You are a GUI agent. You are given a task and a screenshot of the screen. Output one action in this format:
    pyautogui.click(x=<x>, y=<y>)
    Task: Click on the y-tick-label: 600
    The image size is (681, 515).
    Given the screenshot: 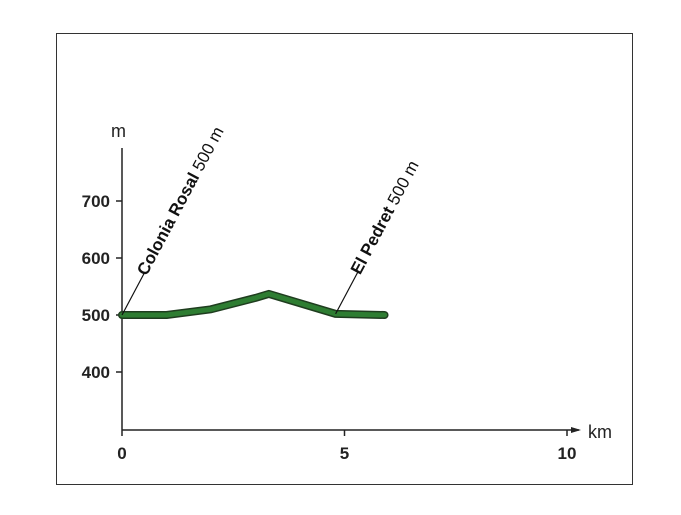 What is the action you would take?
    pyautogui.click(x=96, y=258)
    